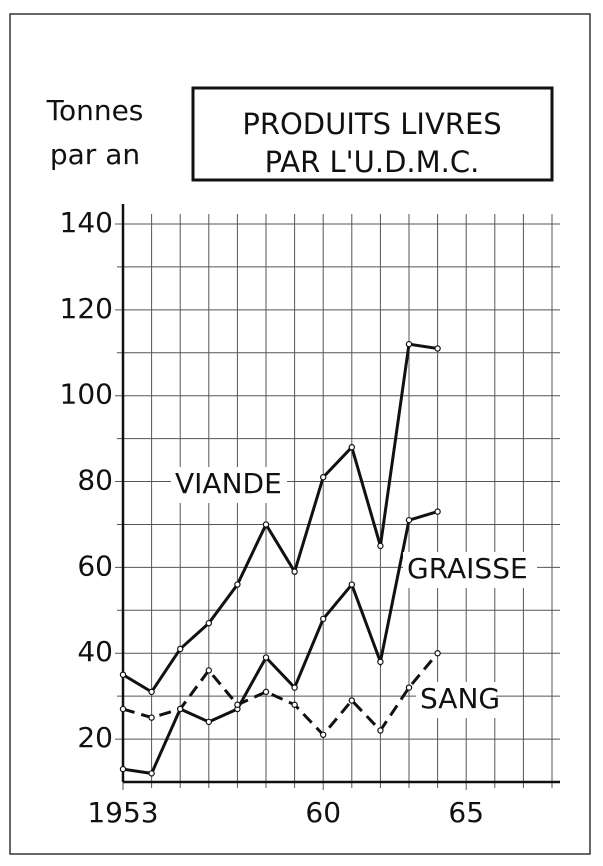 The image size is (603, 866). Describe the element at coordinates (86, 394) in the screenshot. I see `y-tick-label: 100` at that location.